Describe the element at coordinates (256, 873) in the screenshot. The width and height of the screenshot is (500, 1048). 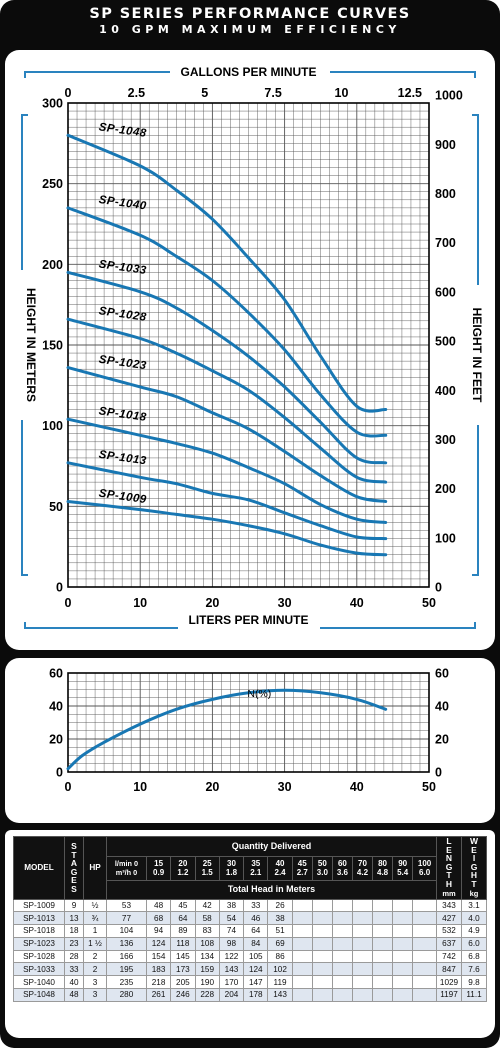
I see `m3h-value: 2.1` at that location.